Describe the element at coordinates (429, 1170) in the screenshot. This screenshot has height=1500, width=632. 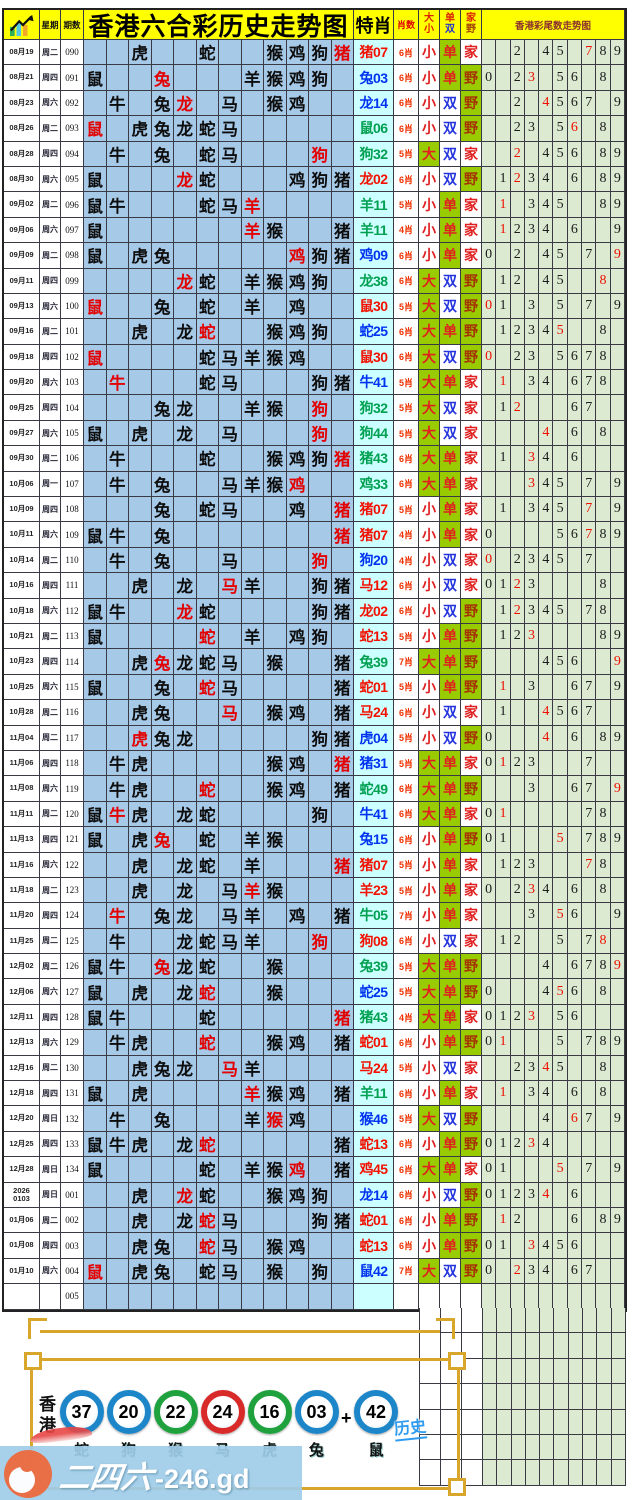
I see `big-small-value: 大` at that location.